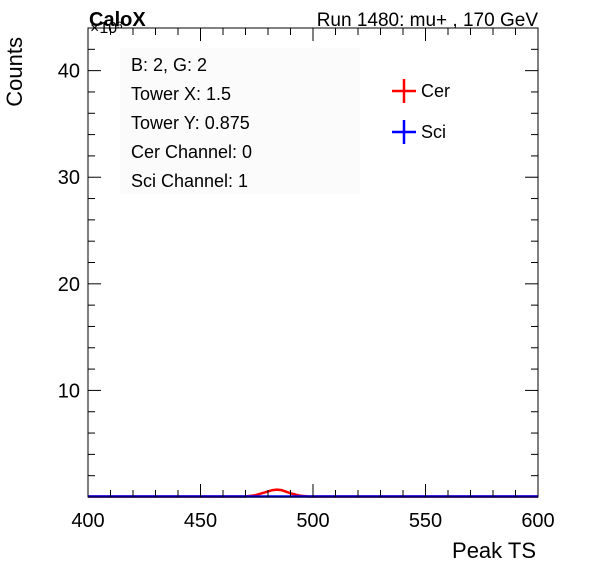  What do you see at coordinates (69, 391) in the screenshot?
I see `y-tick-label: 10` at bounding box center [69, 391].